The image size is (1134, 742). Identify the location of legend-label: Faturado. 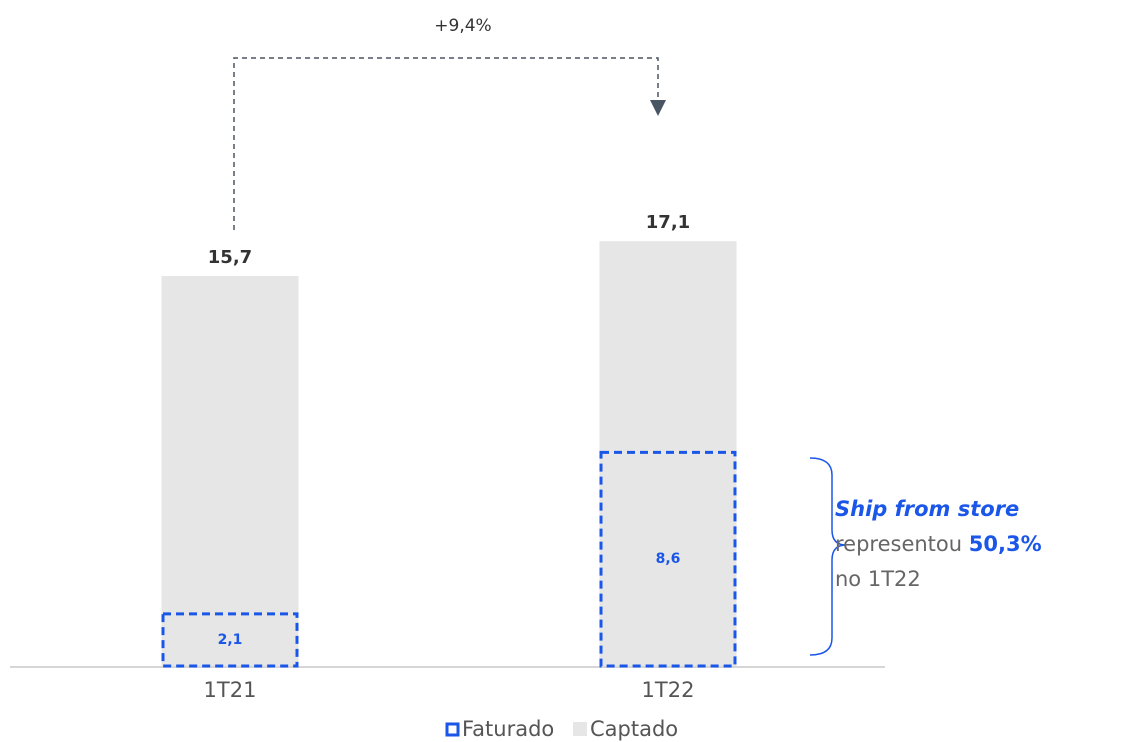
(508, 729).